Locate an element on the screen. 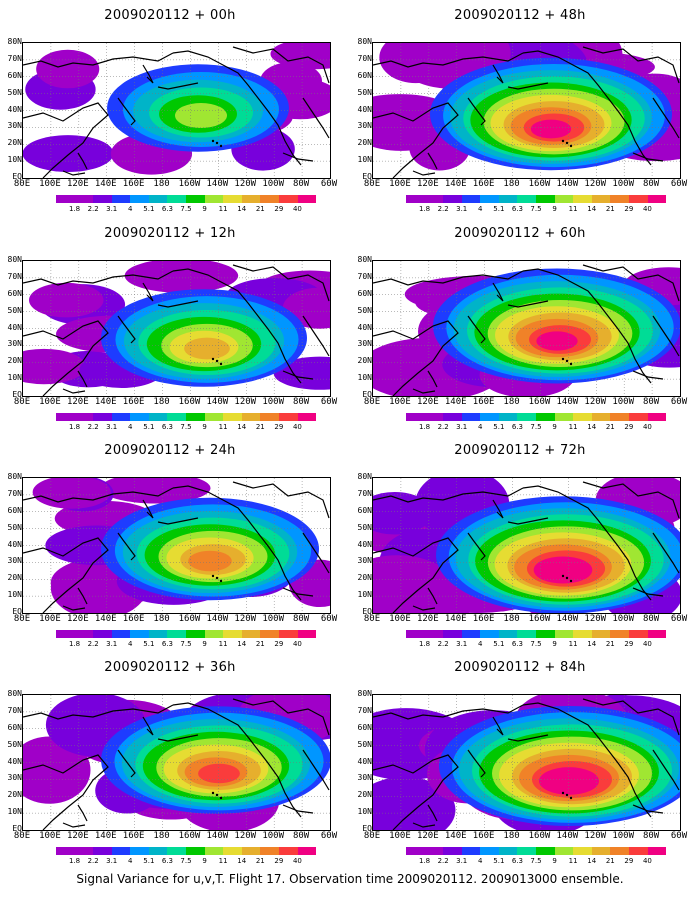 Image resolution: width=700 pixels, height=900 pixels. colorbar-level-label: 9 is located at coordinates (554, 427).